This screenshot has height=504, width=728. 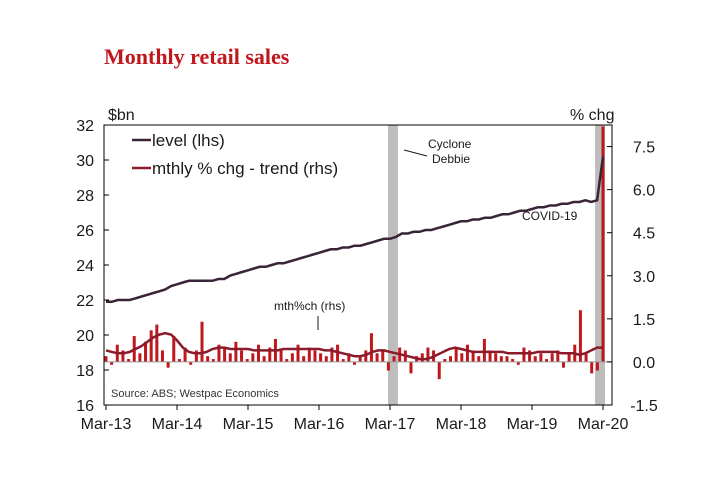 What do you see at coordinates (248, 424) in the screenshot?
I see `x-tick-label: Mar-15` at bounding box center [248, 424].